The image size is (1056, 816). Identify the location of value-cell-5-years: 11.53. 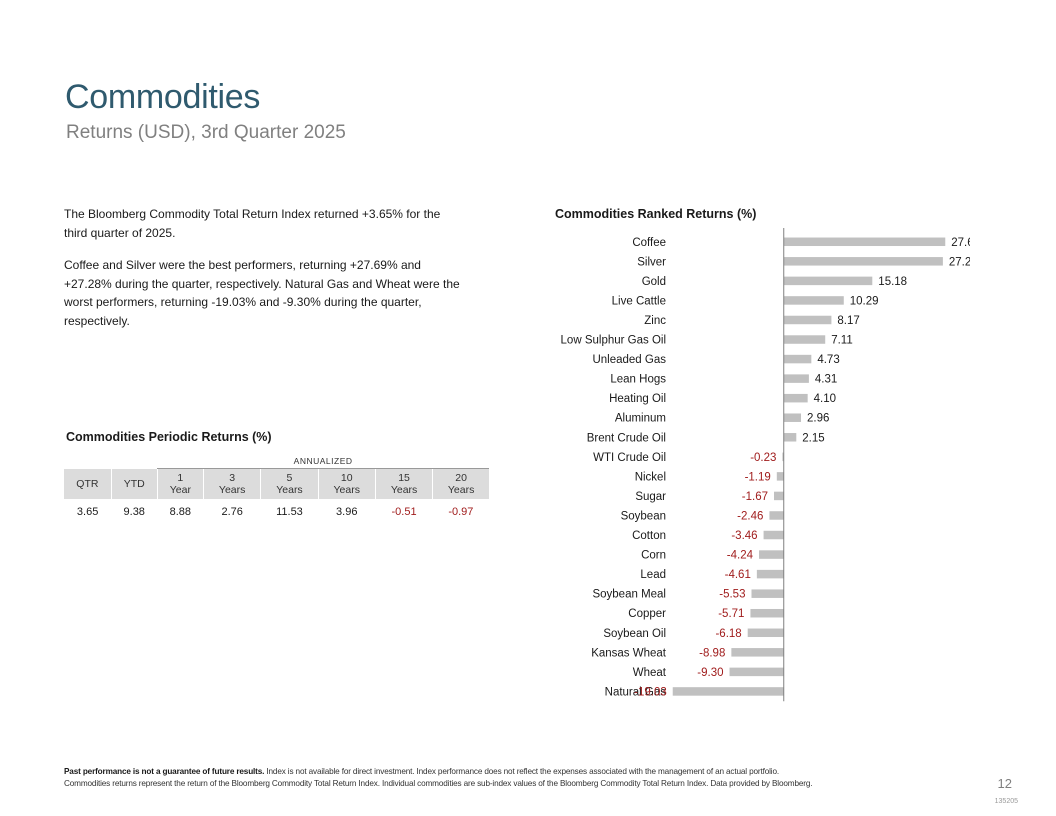
(289, 512).